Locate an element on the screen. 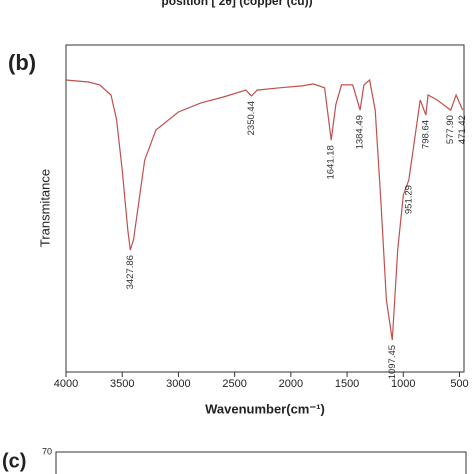 This screenshot has height=474, width=474. peak-label: 1097.45 is located at coordinates (392, 362).